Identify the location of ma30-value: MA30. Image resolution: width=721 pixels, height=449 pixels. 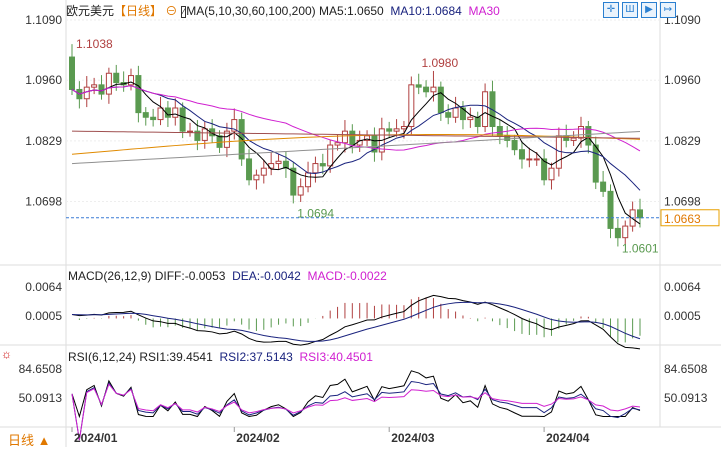
(484, 11).